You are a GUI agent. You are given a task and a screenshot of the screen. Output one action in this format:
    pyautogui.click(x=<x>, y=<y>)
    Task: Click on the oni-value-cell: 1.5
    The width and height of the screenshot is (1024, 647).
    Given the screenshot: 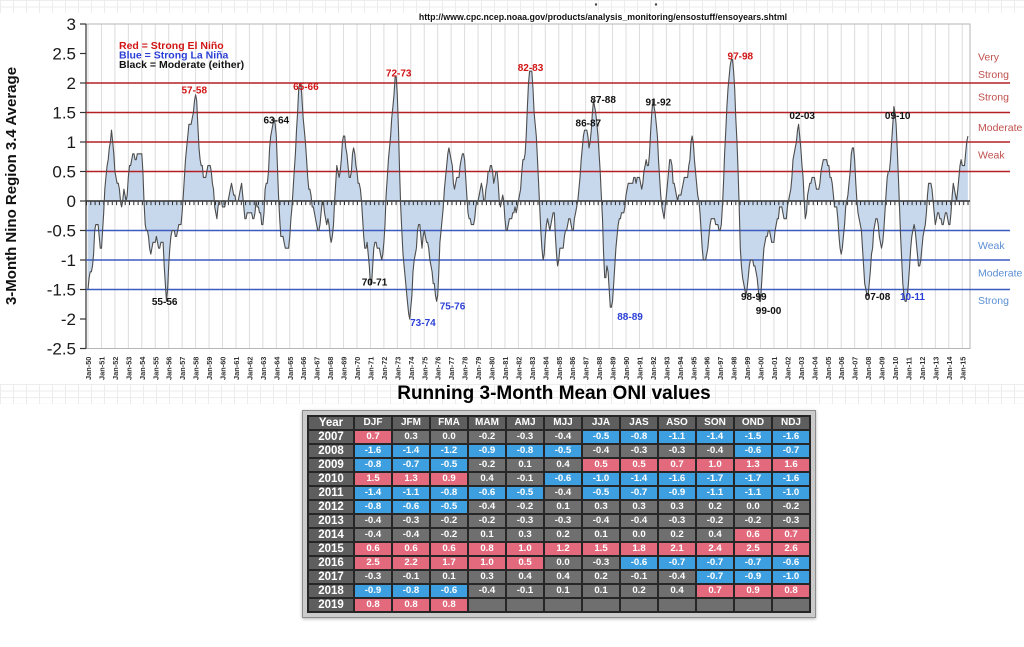 What is the action you would take?
    pyautogui.click(x=373, y=479)
    